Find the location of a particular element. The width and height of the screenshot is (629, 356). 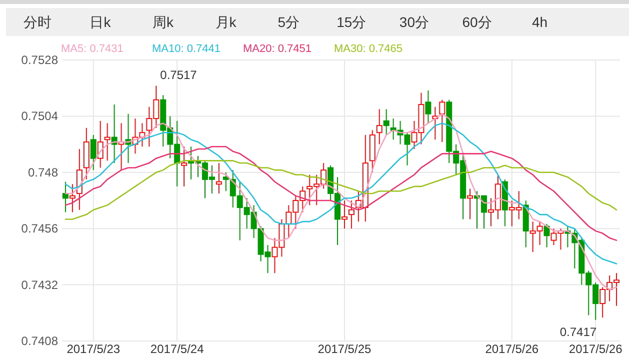

text: 分时 is located at coordinates (37, 22).